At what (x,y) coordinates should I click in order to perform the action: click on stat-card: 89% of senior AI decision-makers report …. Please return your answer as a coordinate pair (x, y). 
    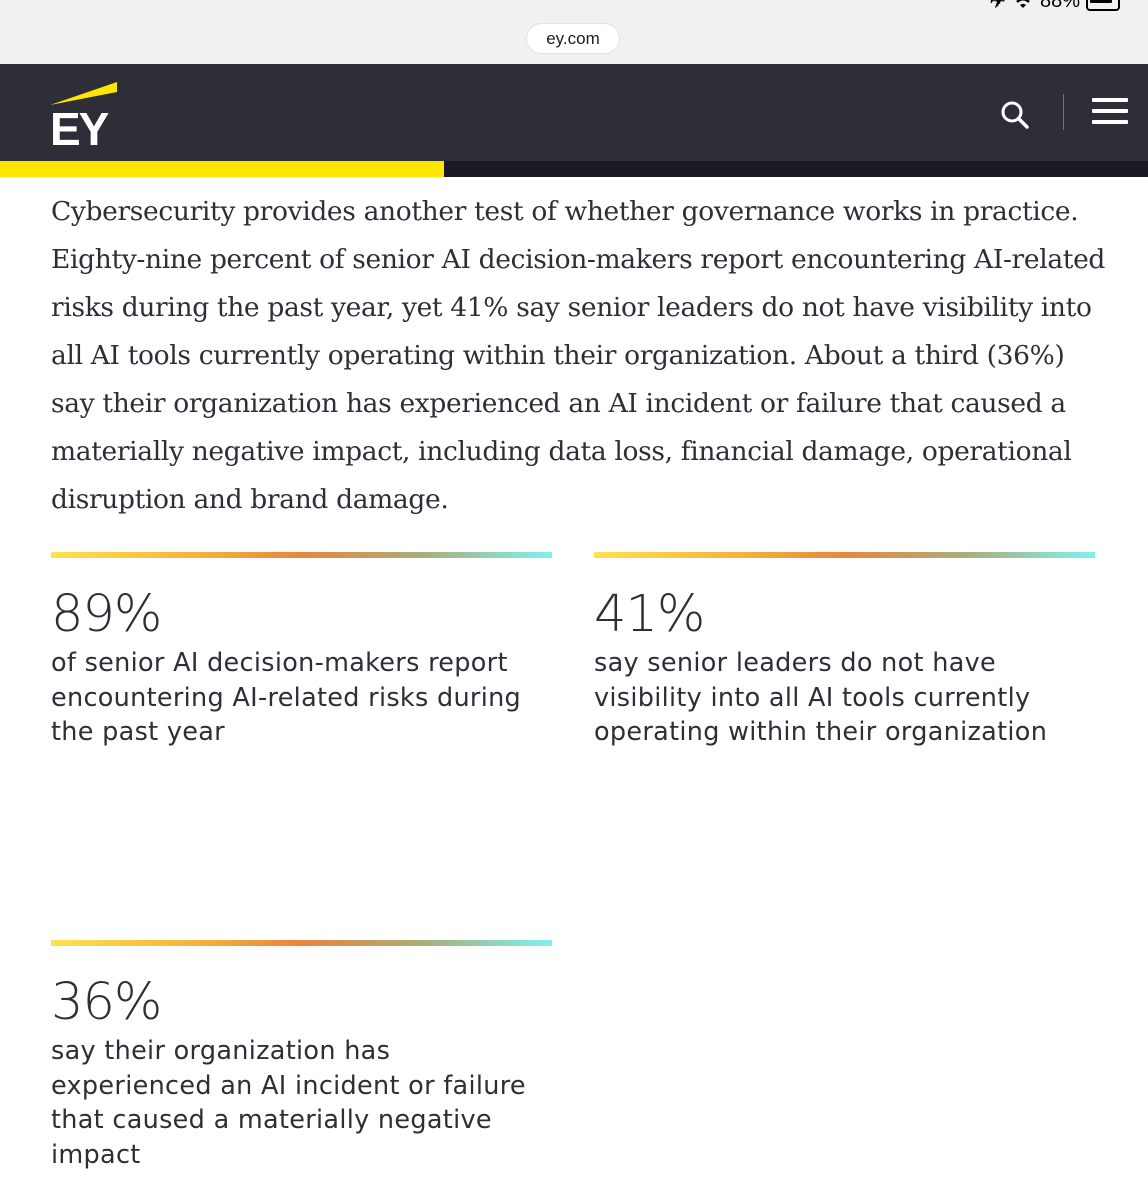
    Looking at the image, I should click on (301, 651).